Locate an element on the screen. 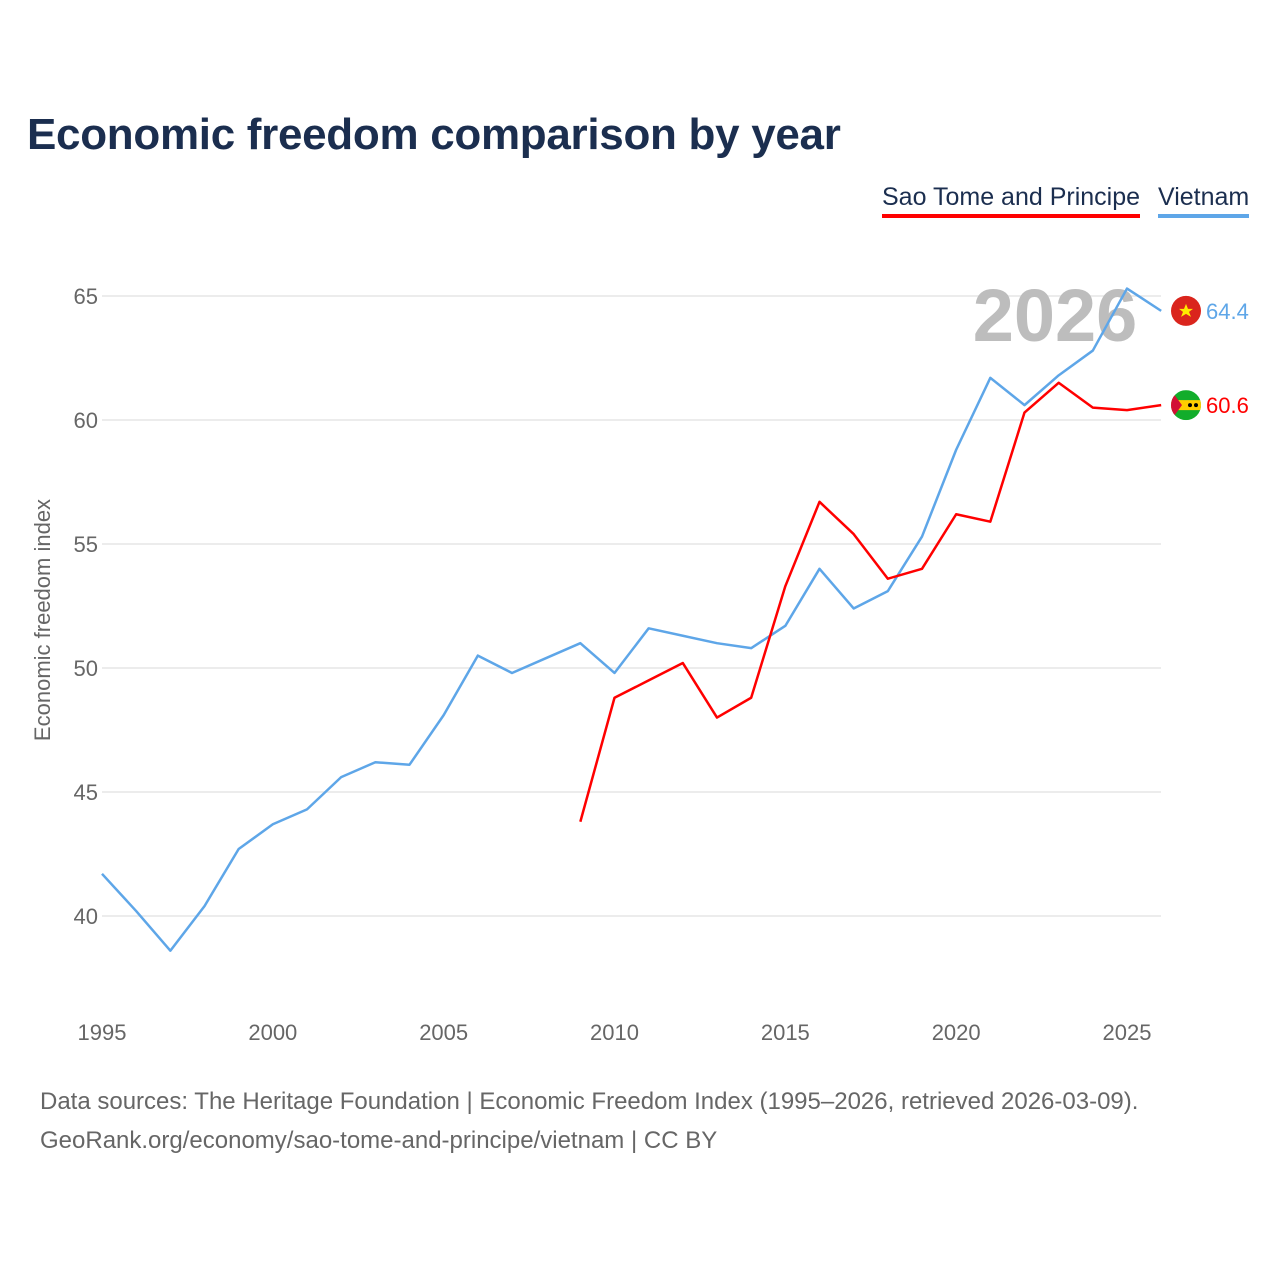 The image size is (1280, 1280). x-tick-label: 2025 is located at coordinates (1127, 1032).